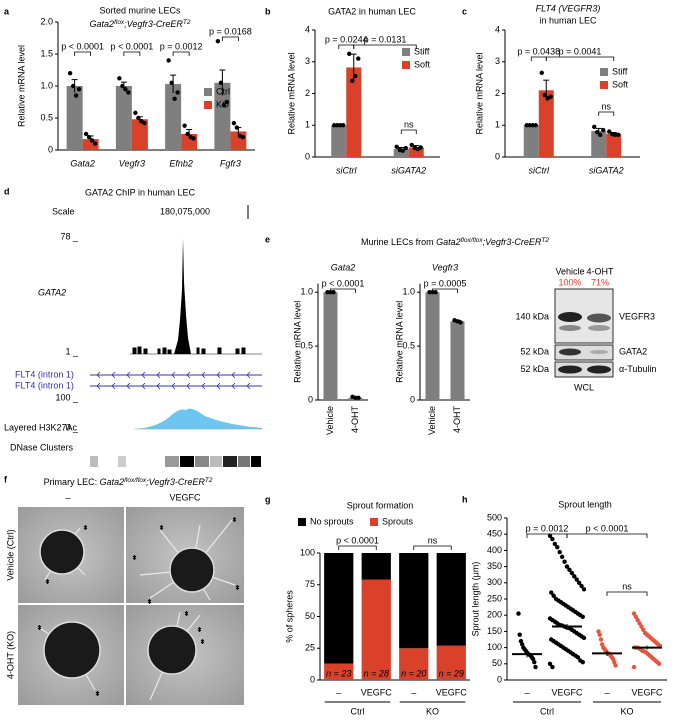  Describe the element at coordinates (50, 149) in the screenshot. I see `y-tick-label: 0` at that location.